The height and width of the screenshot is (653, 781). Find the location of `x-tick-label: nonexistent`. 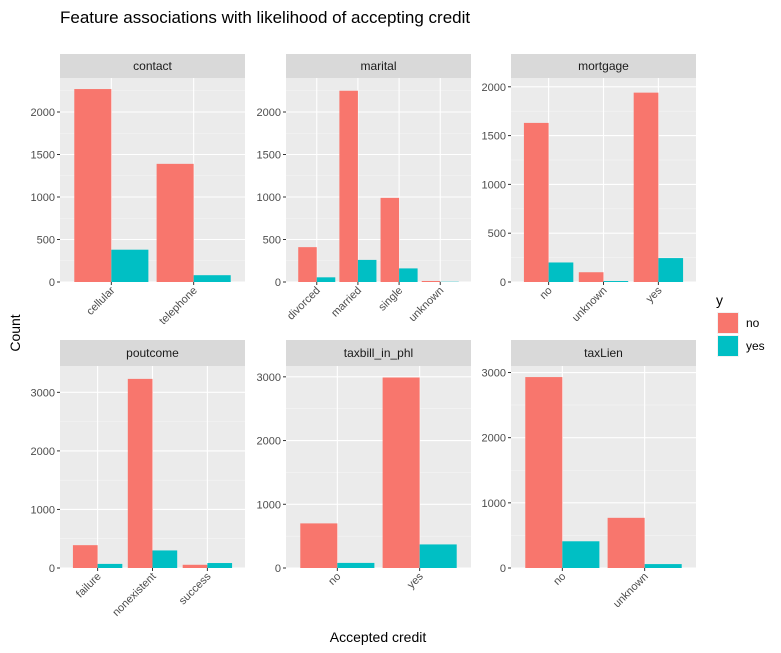

x-tick-label: nonexistent is located at coordinates (134, 595).